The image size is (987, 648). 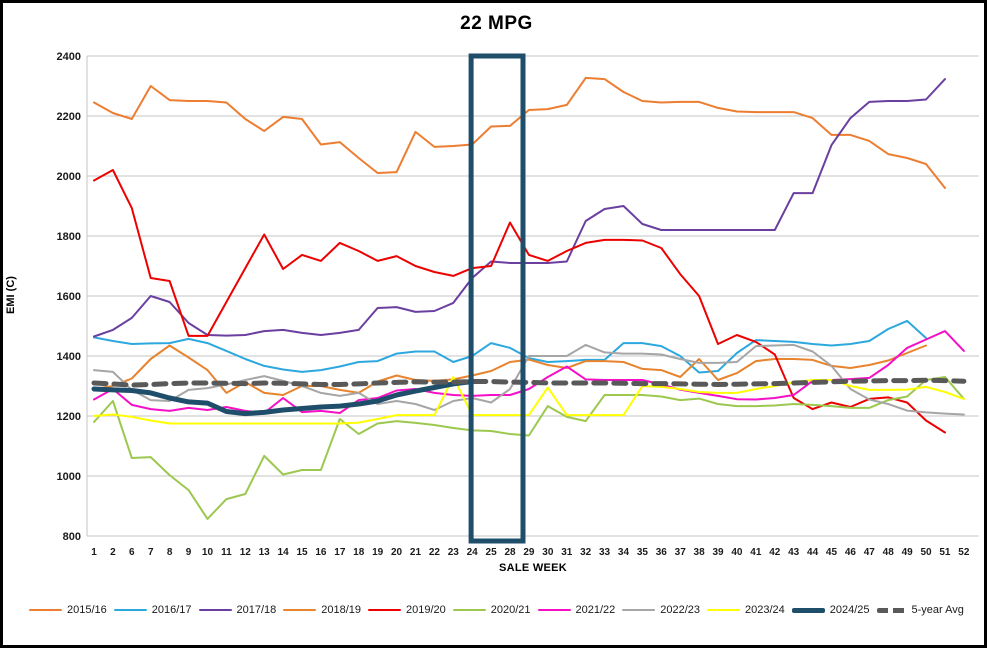 I want to click on x-tick-label: 33, so click(x=605, y=552).